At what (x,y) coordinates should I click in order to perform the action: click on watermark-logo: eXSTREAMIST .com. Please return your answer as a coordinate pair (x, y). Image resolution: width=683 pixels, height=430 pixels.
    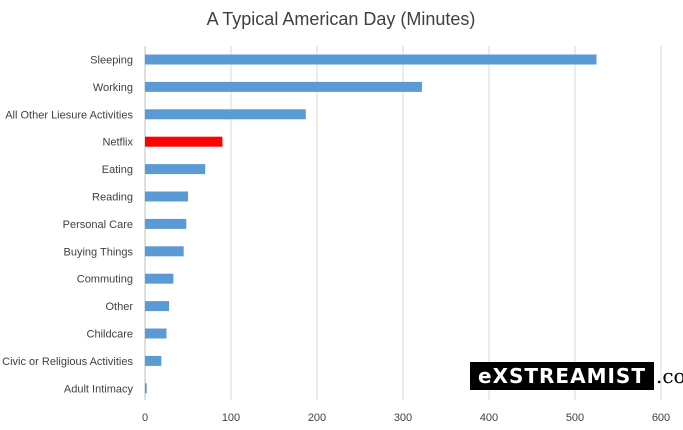
    Looking at the image, I should click on (576, 376).